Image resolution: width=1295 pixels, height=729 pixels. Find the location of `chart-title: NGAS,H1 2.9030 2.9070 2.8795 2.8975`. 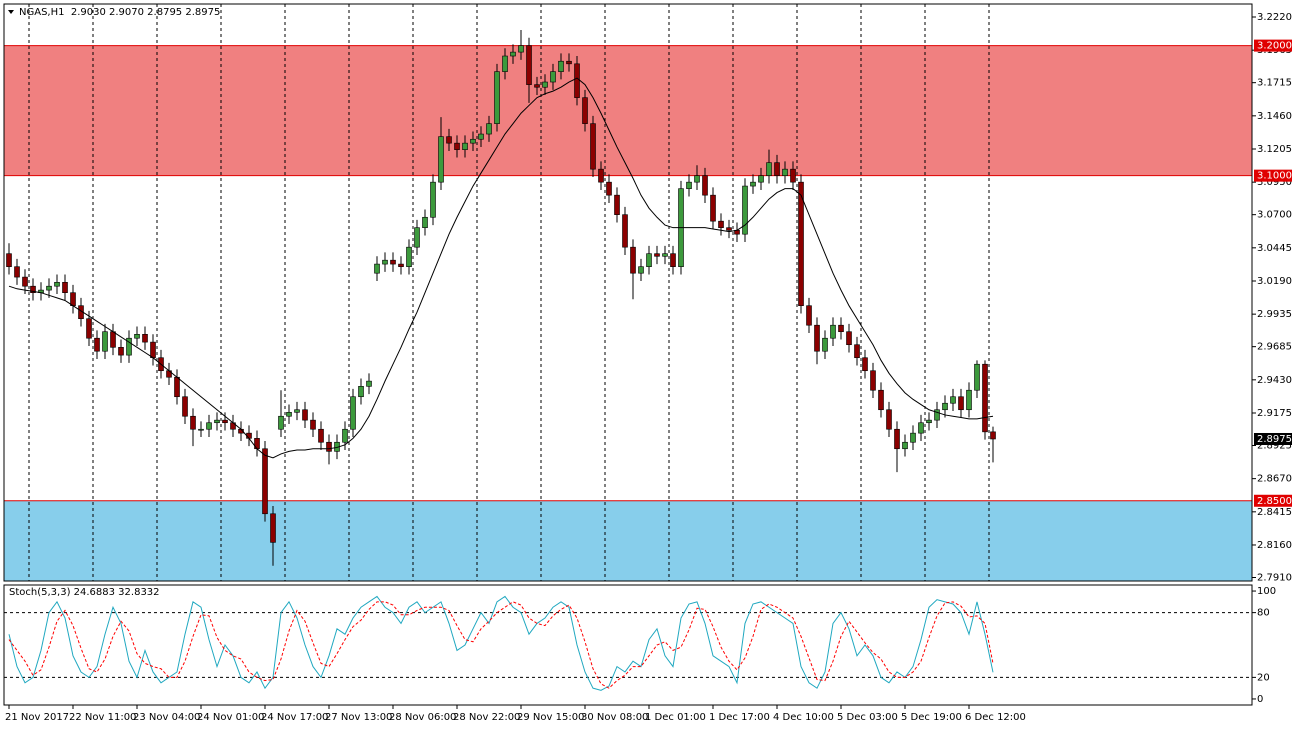

chart-title: NGAS,H1 2.9030 2.9070 2.8795 2.8975 is located at coordinates (119, 12).